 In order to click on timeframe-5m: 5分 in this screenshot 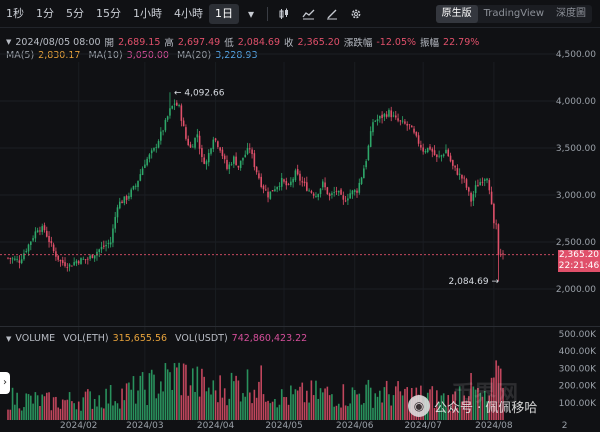, I will do `click(75, 13)`.